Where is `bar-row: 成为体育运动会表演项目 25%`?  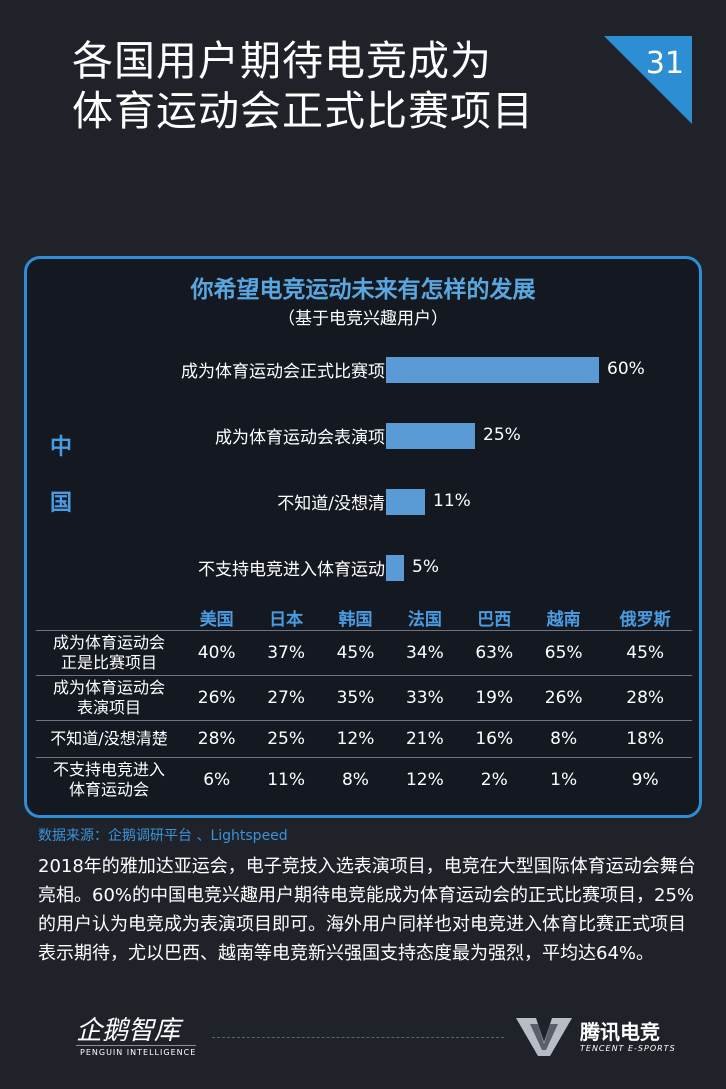 bar-row: 成为体育运动会表演项目 25% is located at coordinates (360, 436).